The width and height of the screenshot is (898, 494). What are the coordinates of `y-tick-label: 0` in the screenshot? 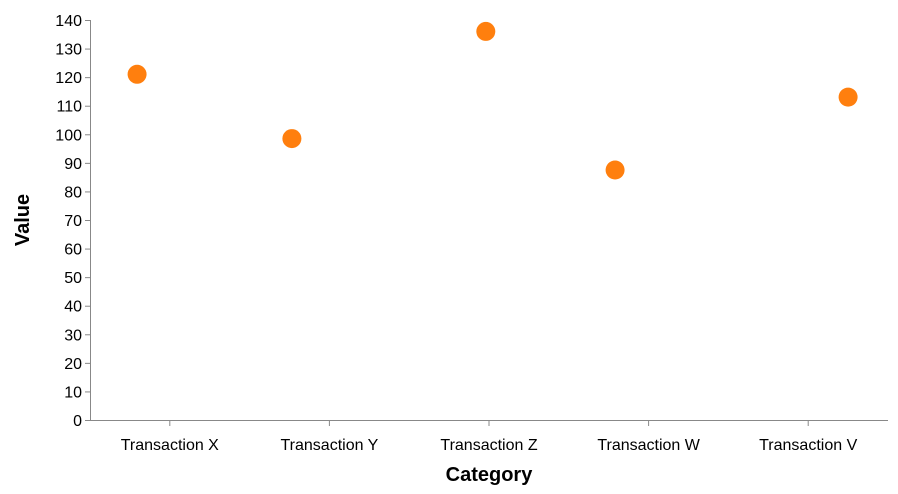 It's located at (77, 421).